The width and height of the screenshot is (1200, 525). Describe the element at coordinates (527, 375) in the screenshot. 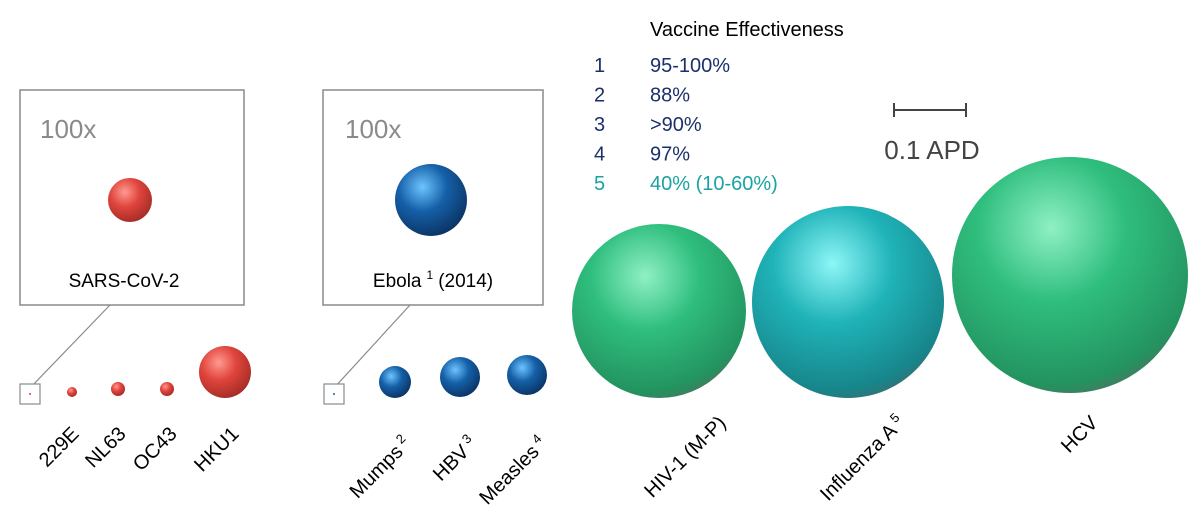

I see `virus-measles-particle` at that location.